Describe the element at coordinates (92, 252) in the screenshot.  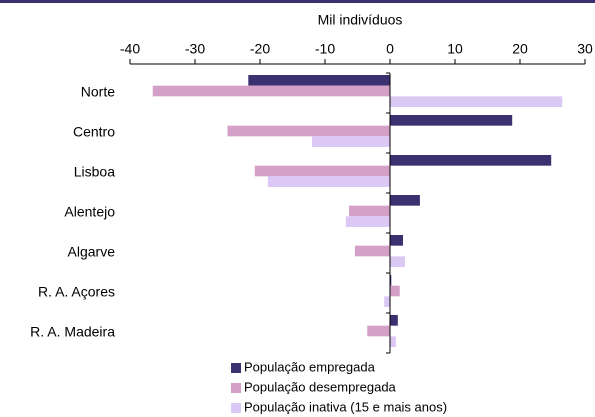
I see `y-tick-label: Algarve` at that location.